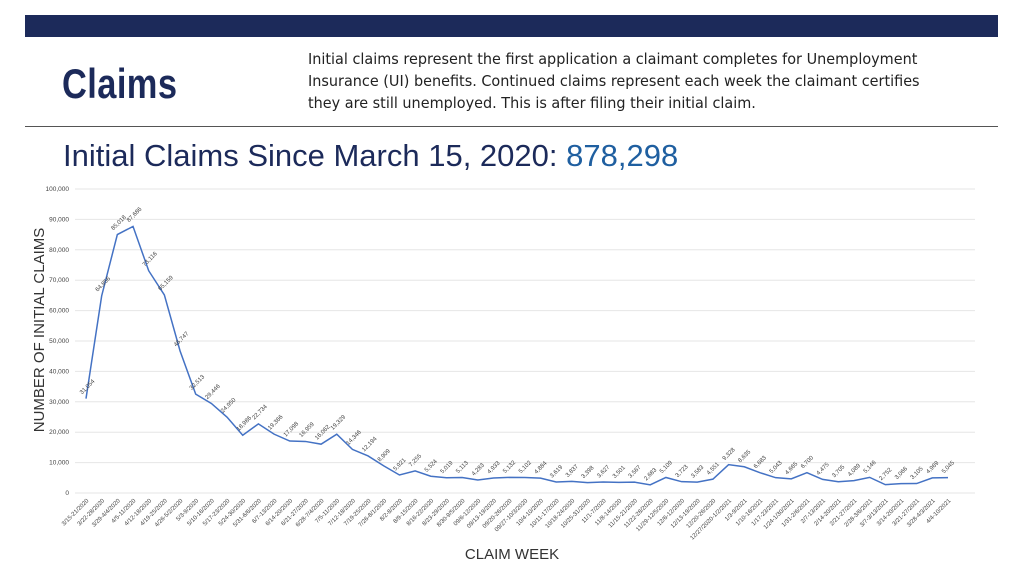 This screenshot has height=576, width=1024. I want to click on x-axis-title: CLAIM WEEK, so click(512, 554).